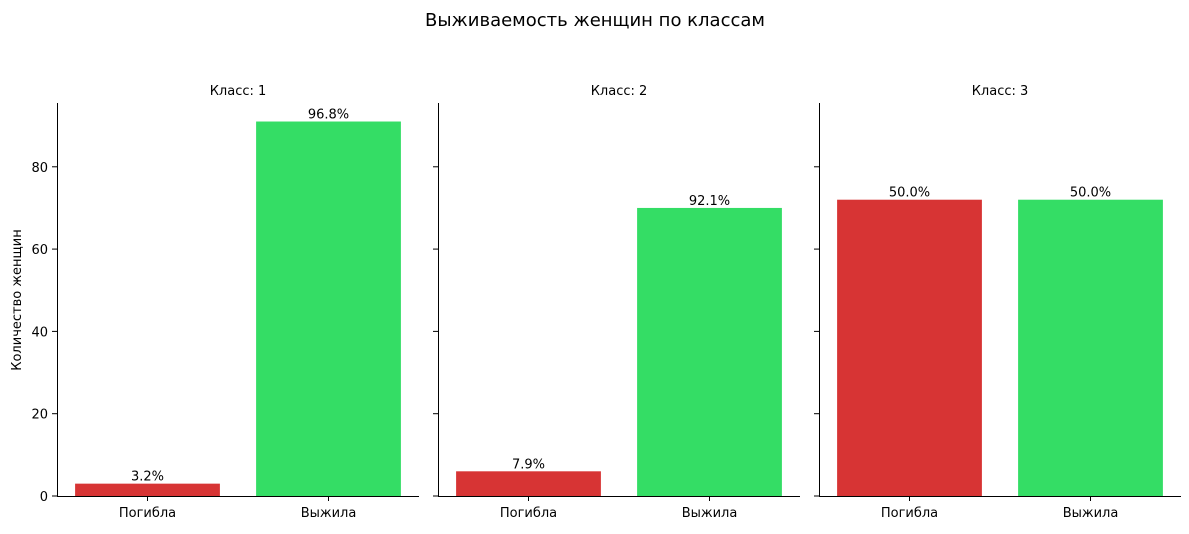 This screenshot has height=534, width=1189. Describe the element at coordinates (39, 332) in the screenshot. I see `y-tick-label: 40` at that location.